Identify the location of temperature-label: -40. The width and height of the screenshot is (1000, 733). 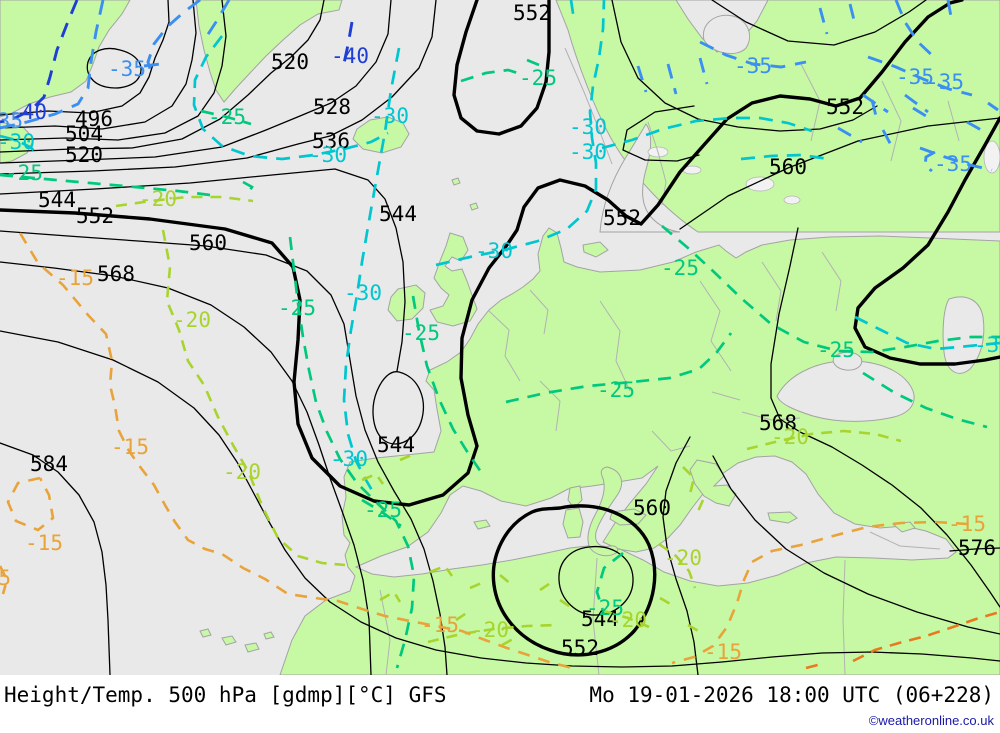
(350, 56).